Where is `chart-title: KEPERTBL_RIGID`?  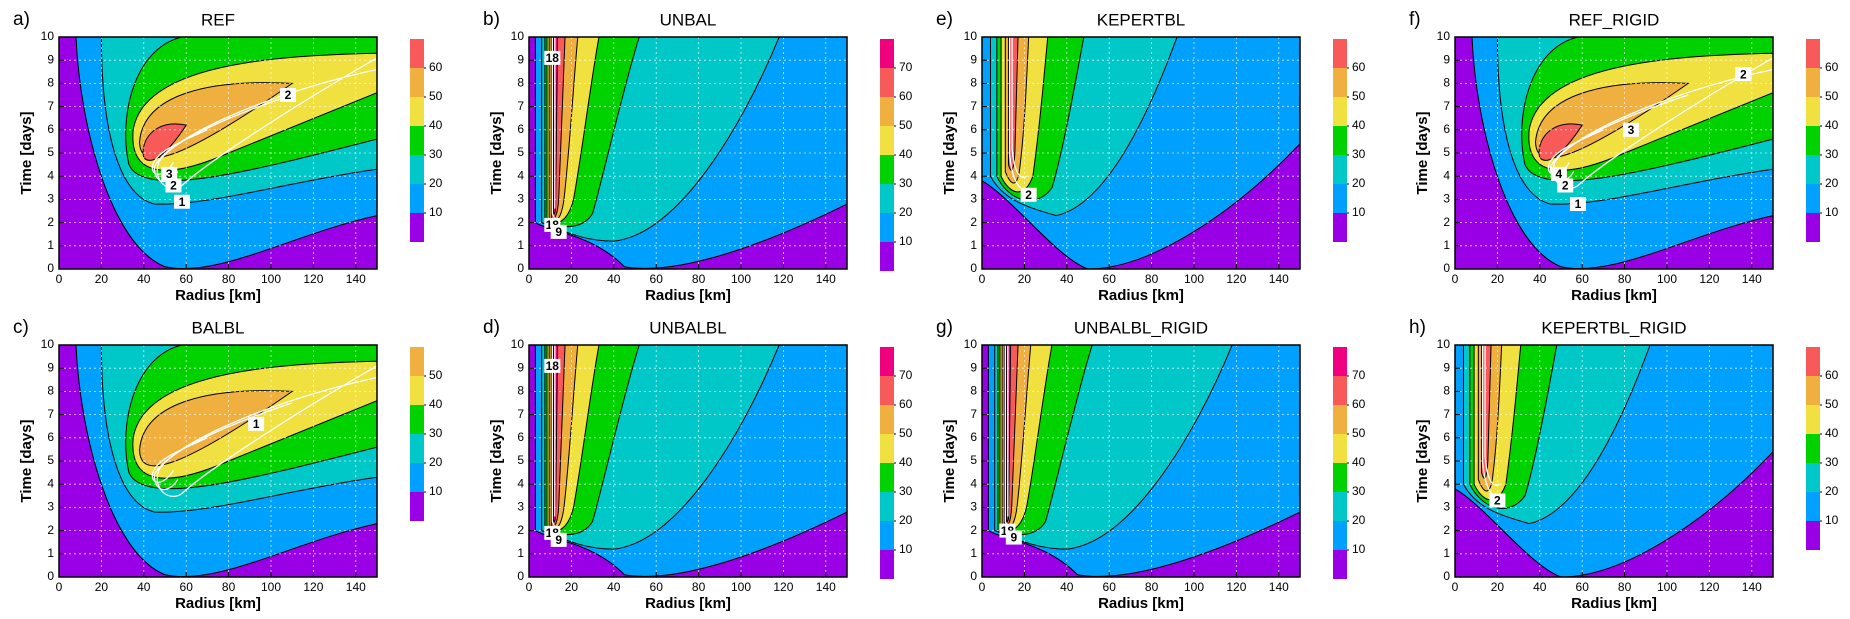 chart-title: KEPERTBL_RIGID is located at coordinates (1613, 327).